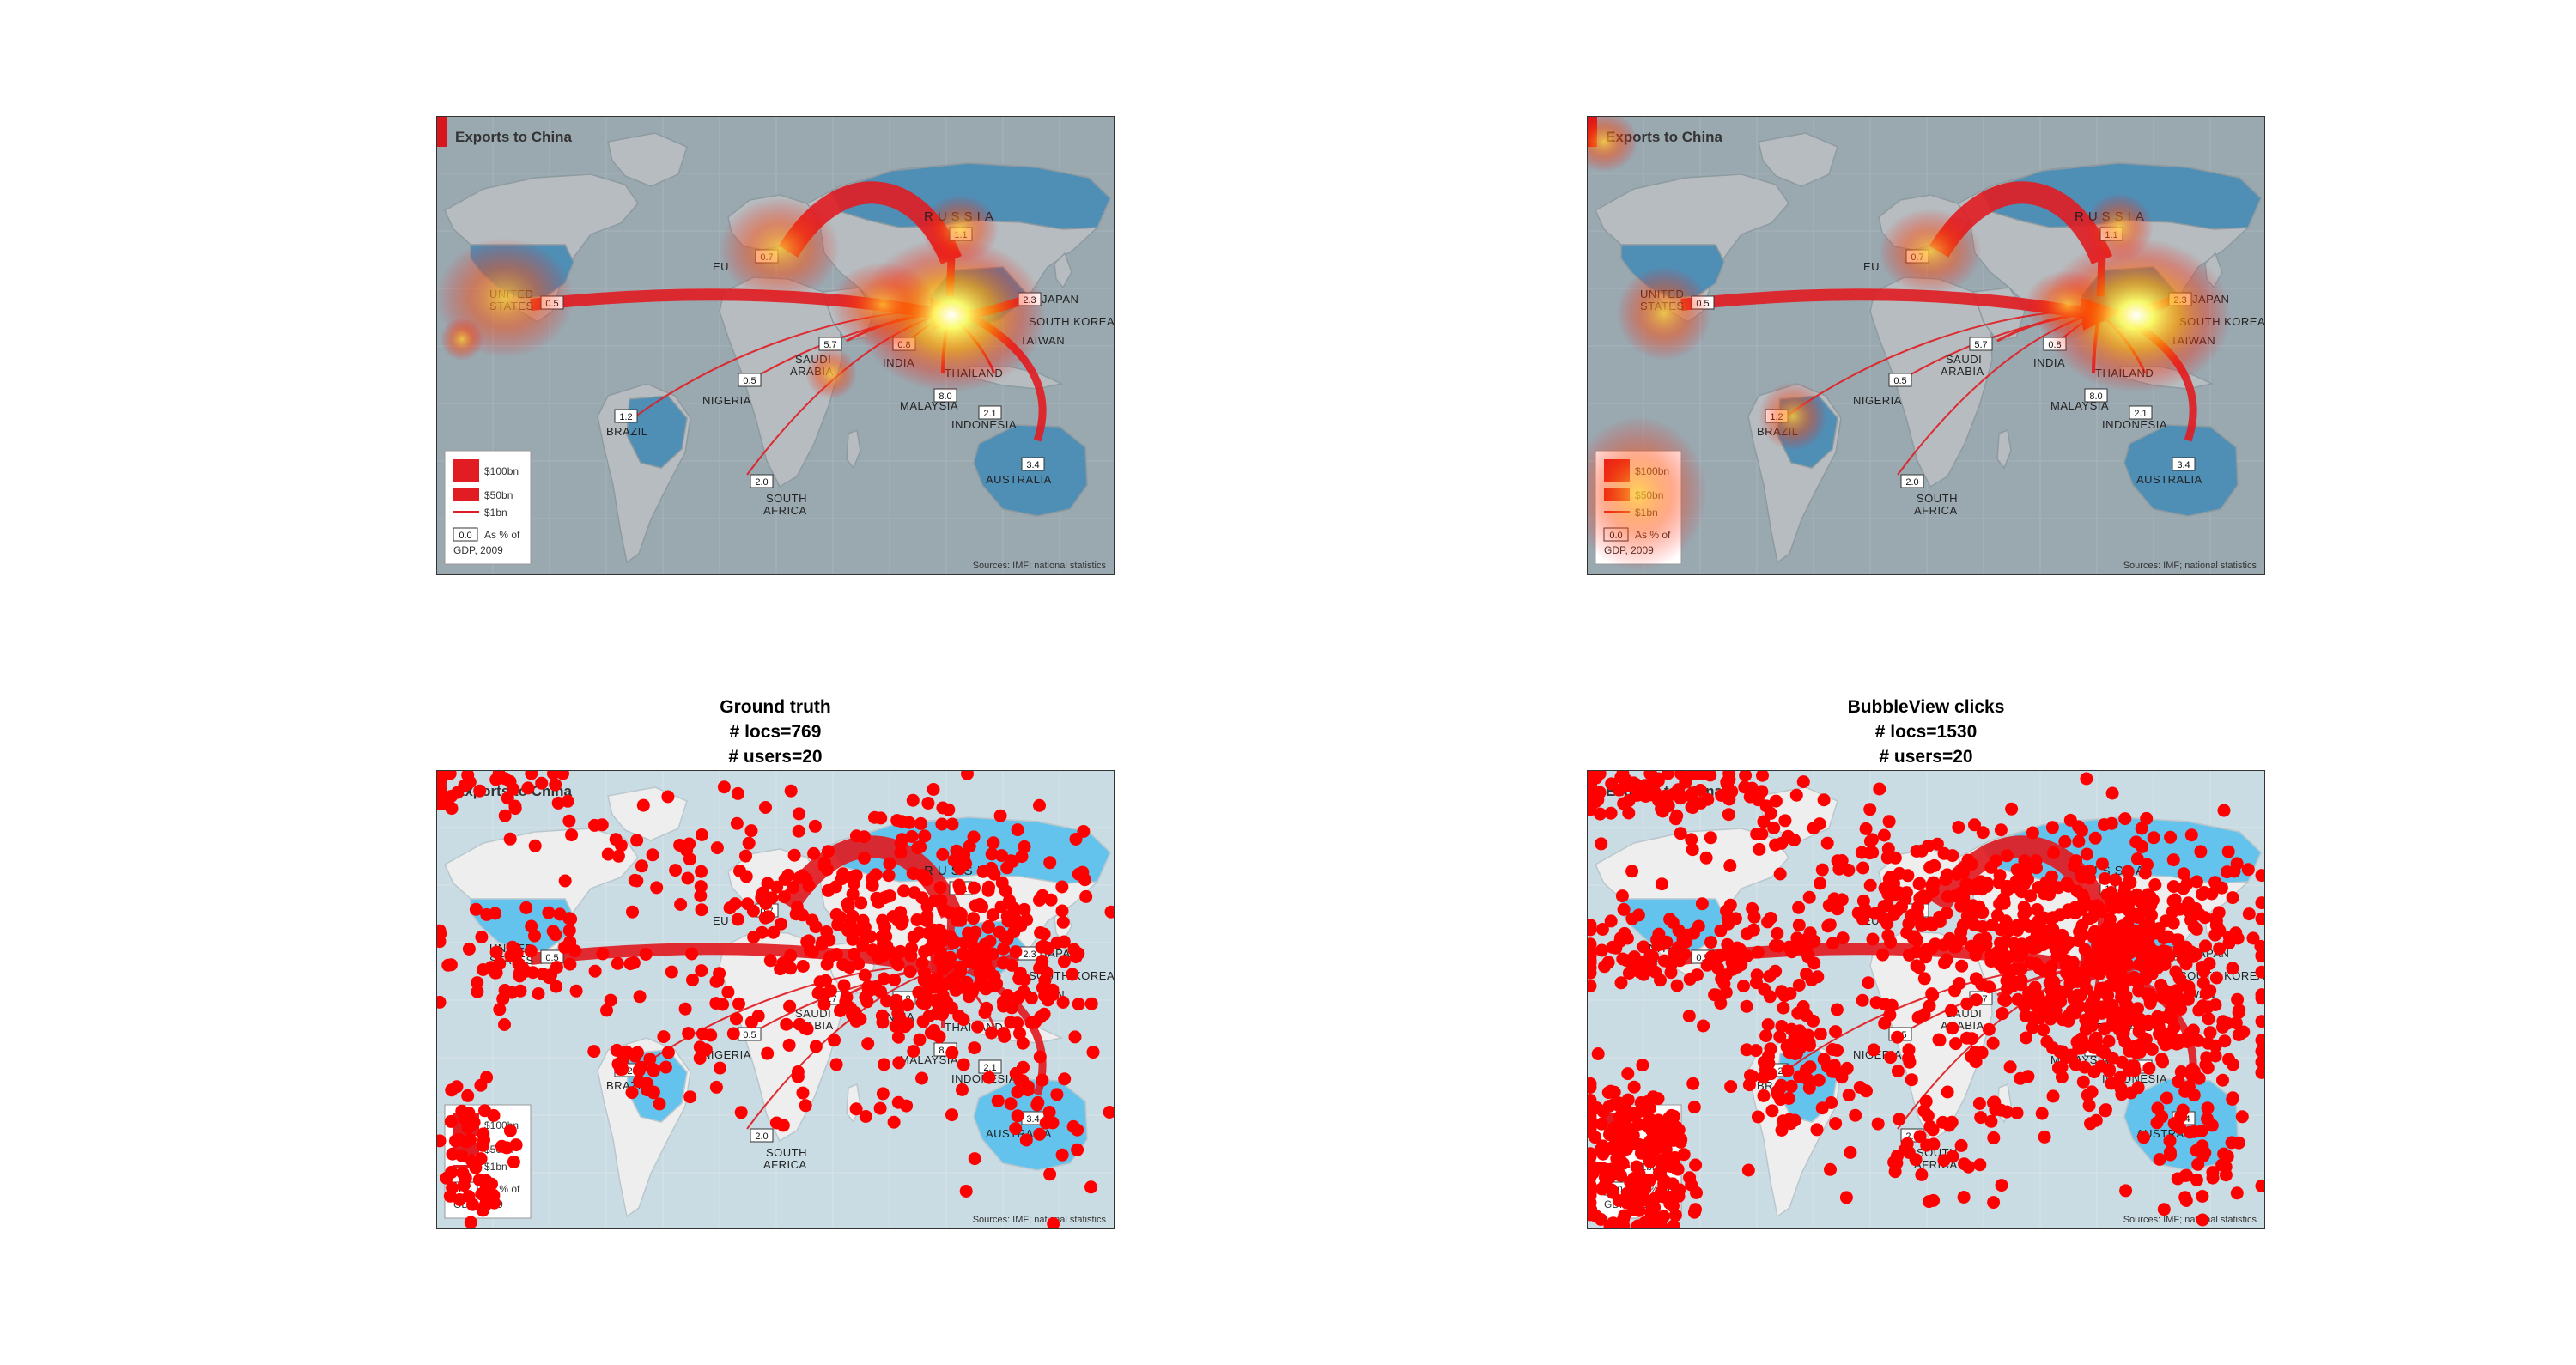 This screenshot has height=1365, width=2576. I want to click on map-source: Sources: IMF; national statistics, so click(2190, 566).